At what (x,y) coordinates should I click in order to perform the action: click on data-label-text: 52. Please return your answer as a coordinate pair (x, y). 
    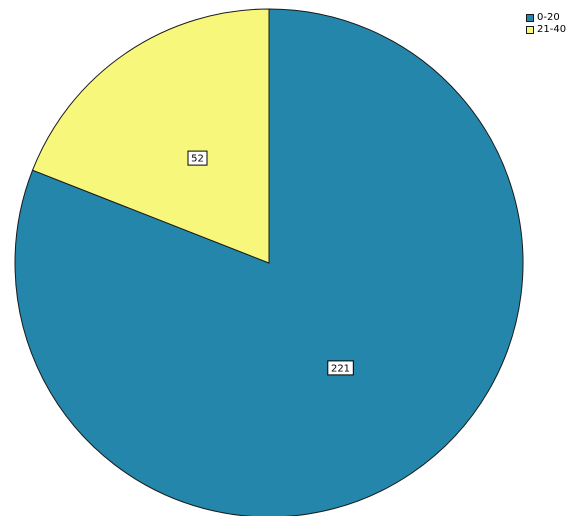
    Looking at the image, I should click on (197, 159).